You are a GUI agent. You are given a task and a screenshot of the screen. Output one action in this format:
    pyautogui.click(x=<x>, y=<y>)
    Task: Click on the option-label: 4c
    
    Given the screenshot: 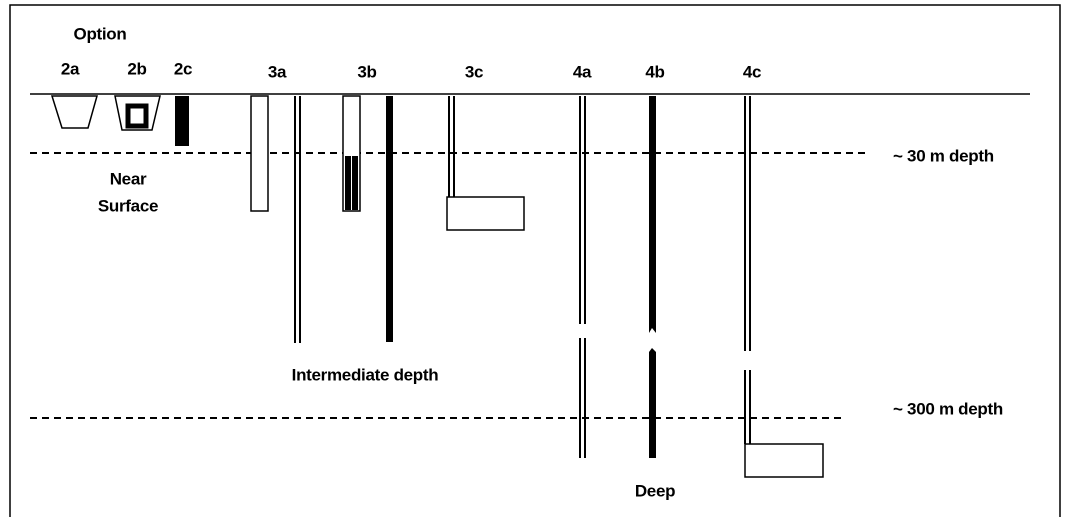 What is the action you would take?
    pyautogui.click(x=752, y=71)
    